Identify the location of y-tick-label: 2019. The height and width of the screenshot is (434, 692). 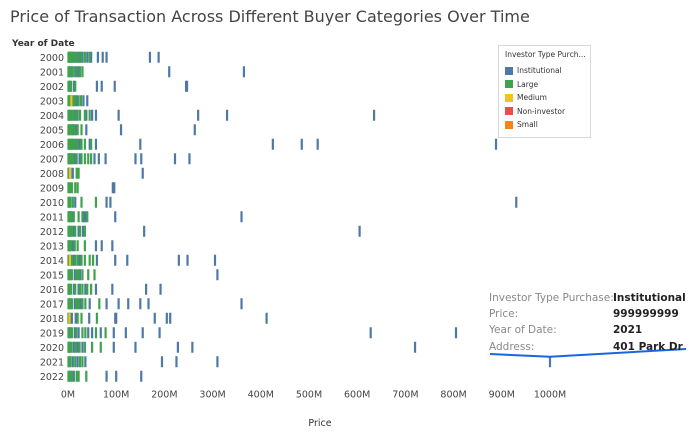
(52, 333).